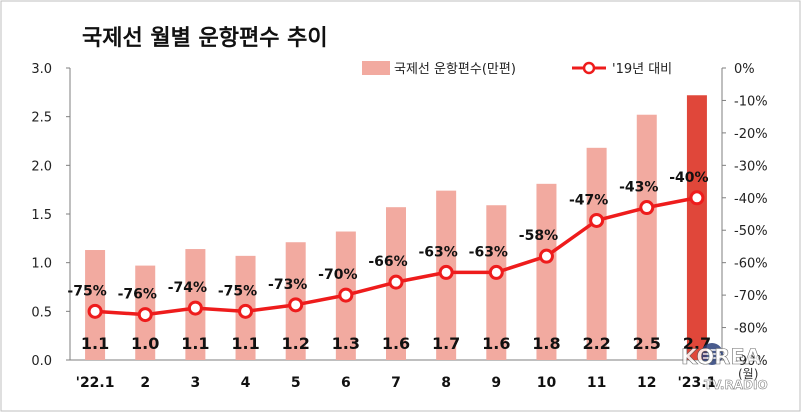 The width and height of the screenshot is (801, 412). Describe the element at coordinates (346, 343) in the screenshot. I see `bar-value-label: 1.3` at that location.